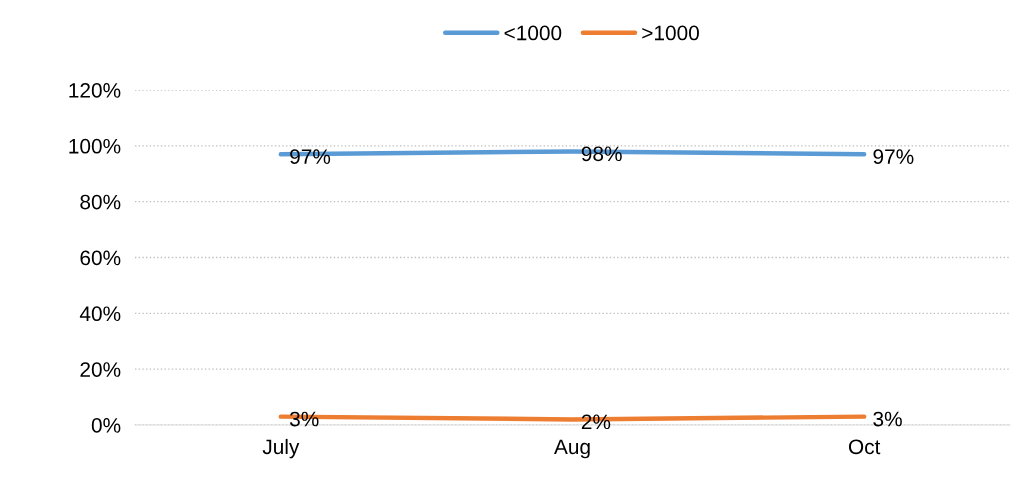  Describe the element at coordinates (533, 33) in the screenshot. I see `legend-label: <1000` at that location.